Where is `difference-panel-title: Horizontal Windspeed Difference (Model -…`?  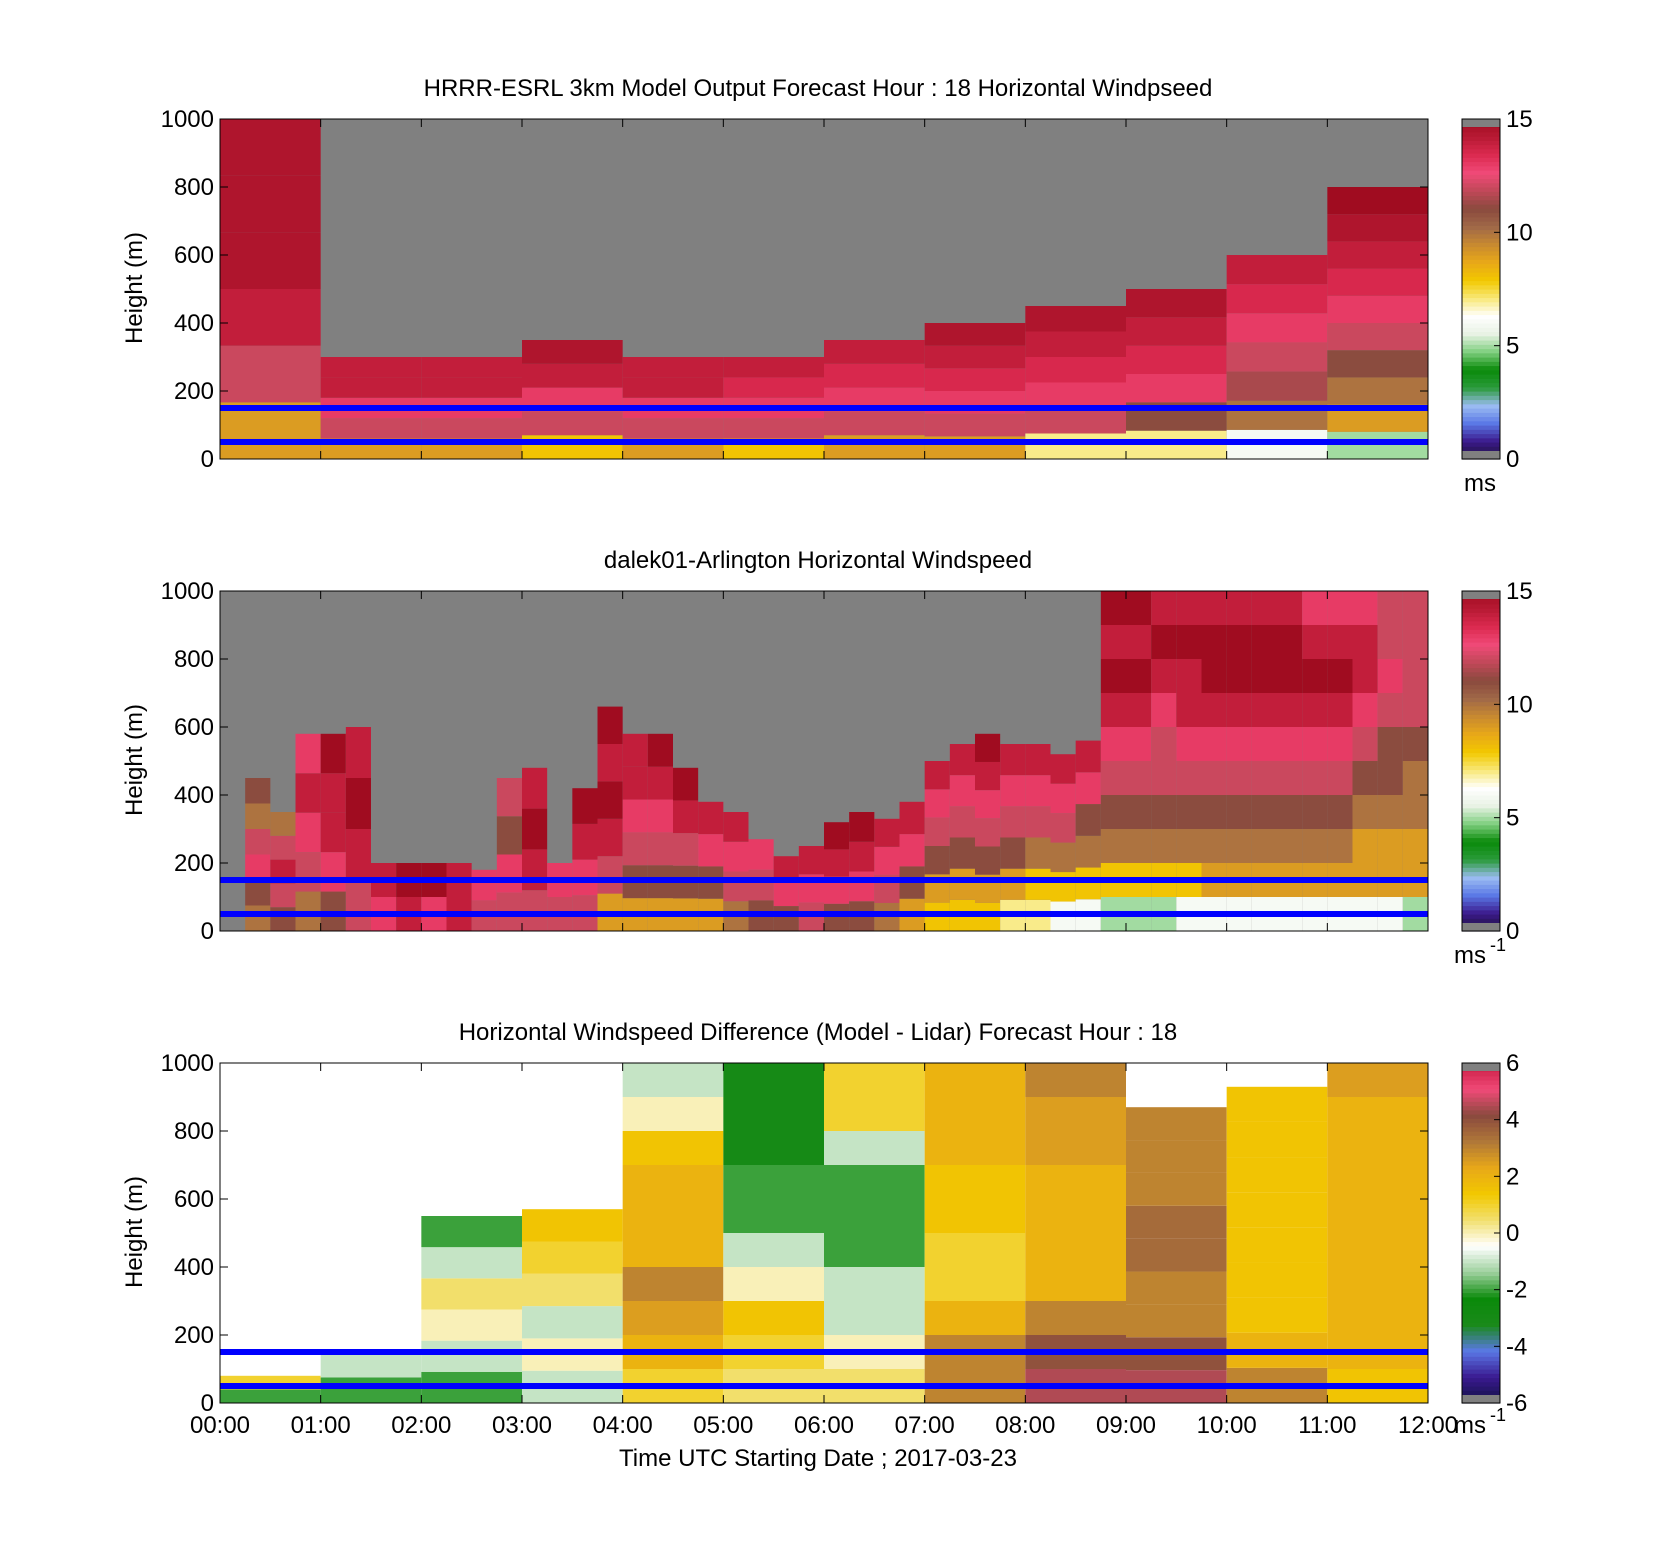
difference-panel-title: Horizontal Windspeed Difference (Model -… is located at coordinates (818, 1032).